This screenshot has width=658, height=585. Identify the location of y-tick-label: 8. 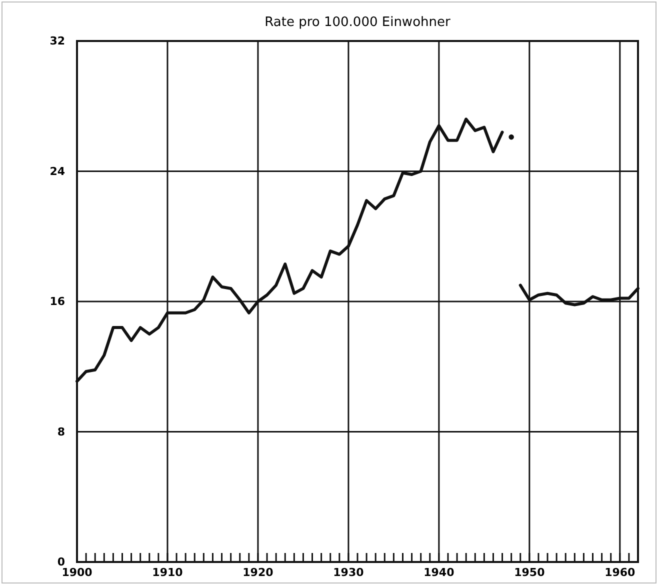
(61, 431).